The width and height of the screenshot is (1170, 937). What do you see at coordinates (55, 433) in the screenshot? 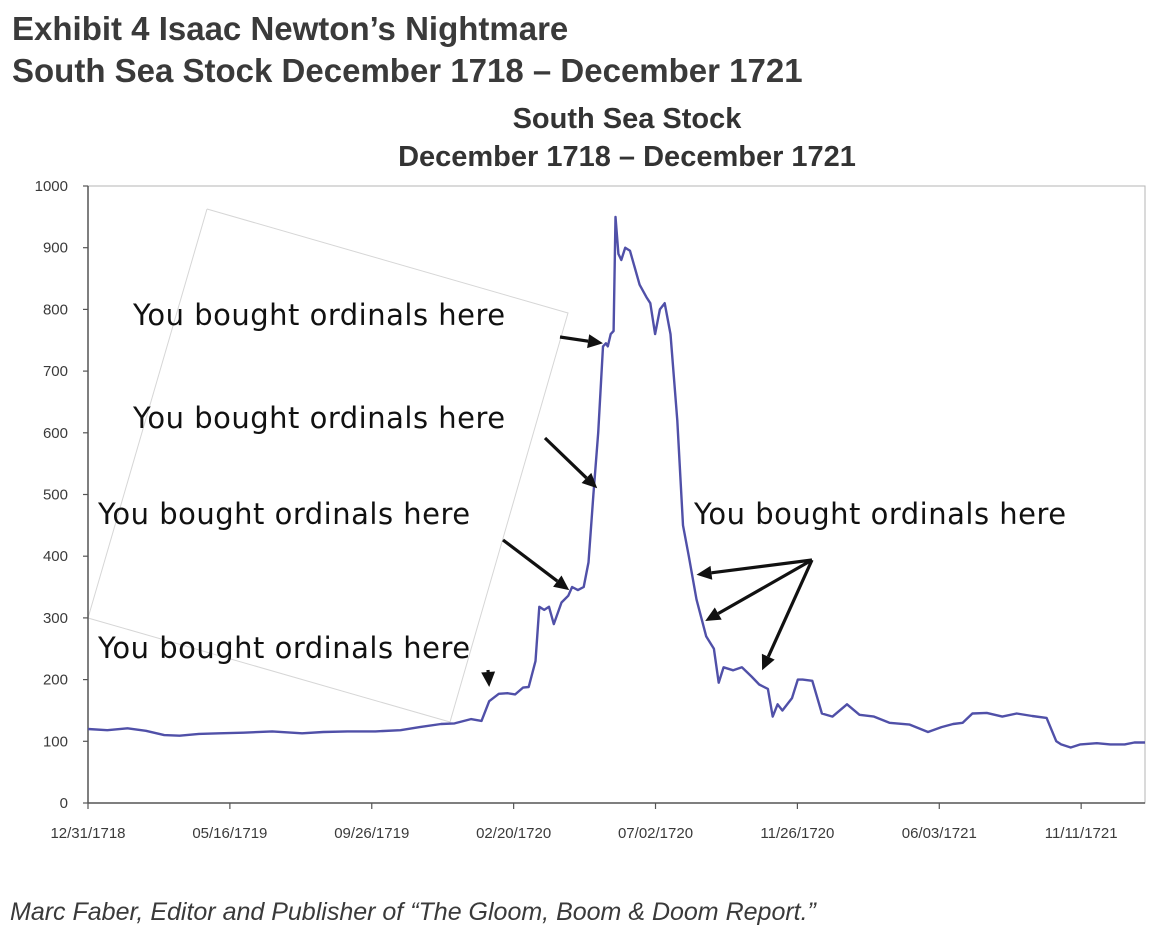
I see `y-tick-label: 600` at bounding box center [55, 433].